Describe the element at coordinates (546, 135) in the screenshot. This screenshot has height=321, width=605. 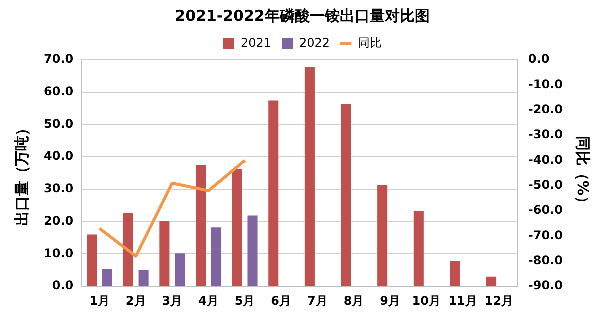
I see `y2-tick-label: -30.0` at that location.